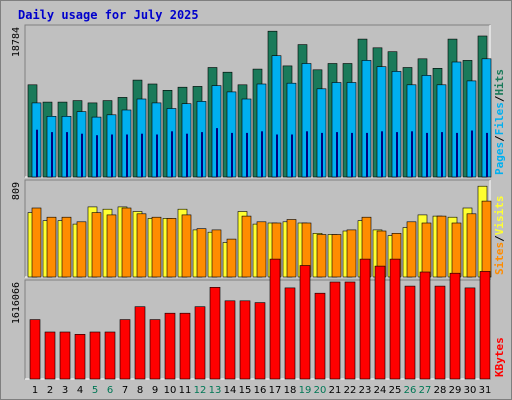 This screenshot has width=512, height=400. I want to click on panel-legend: Pages/Files/Hits, so click(499, 122).